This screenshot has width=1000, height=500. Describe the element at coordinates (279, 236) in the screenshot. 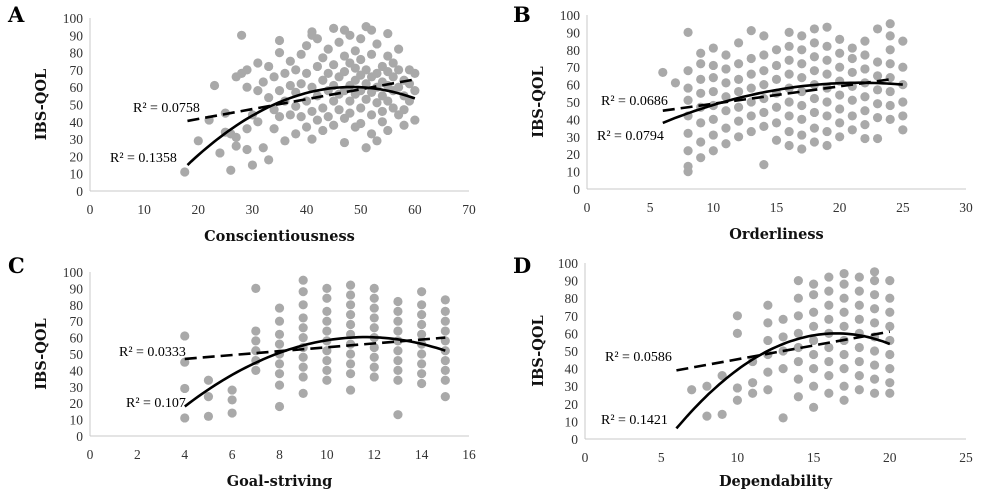

I see `x-axis-title: Conscientiousness` at that location.